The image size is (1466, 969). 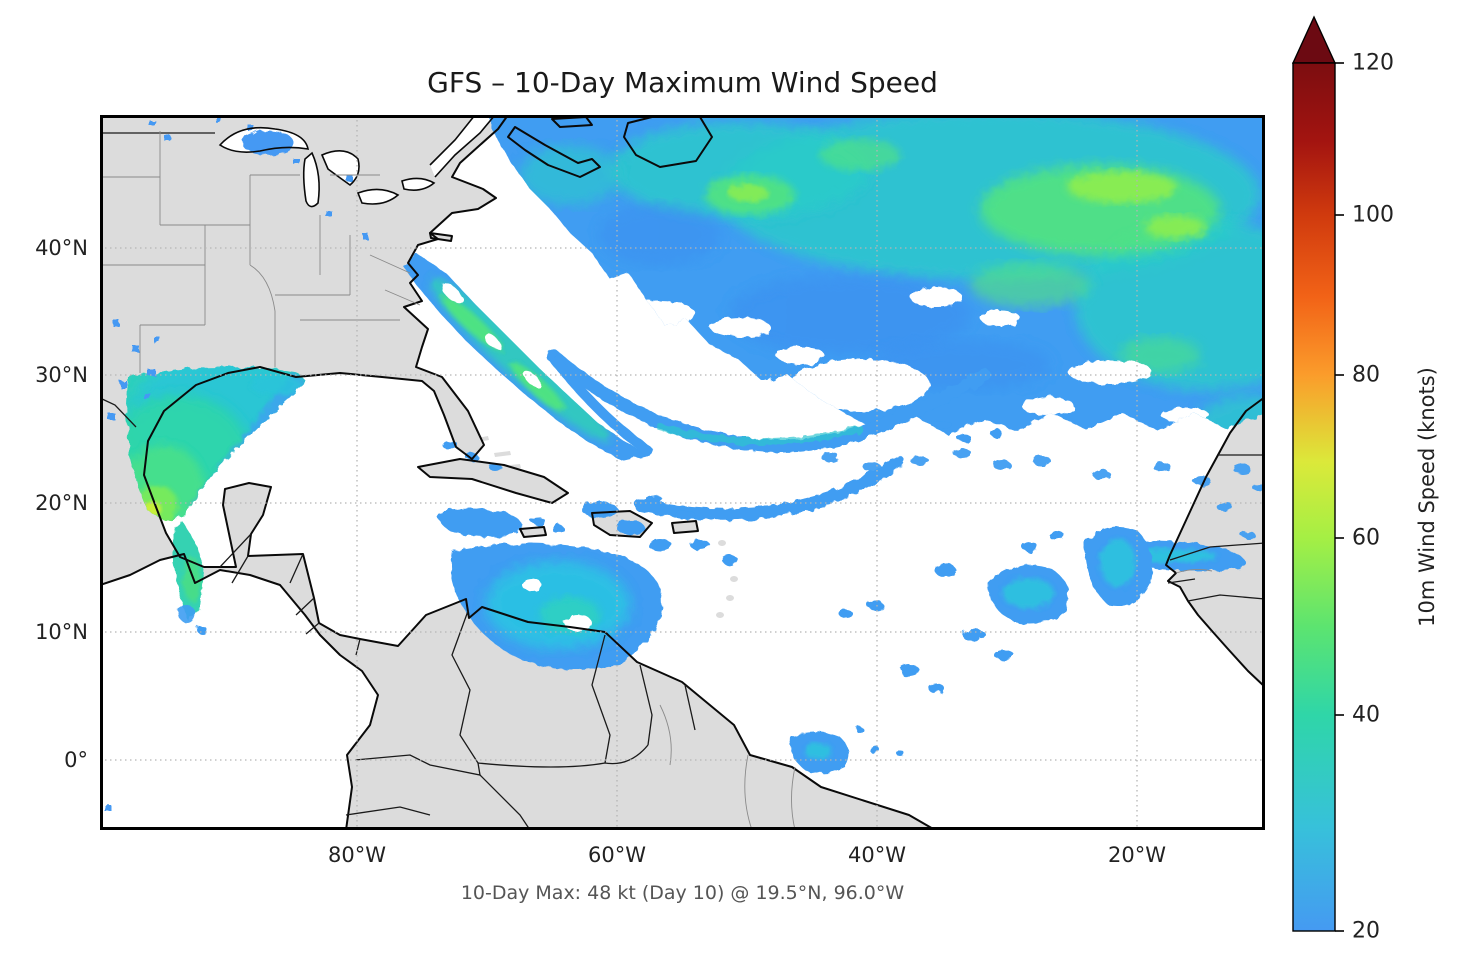 What do you see at coordinates (1339, 497) in the screenshot?
I see `colorbar-tick-marks` at bounding box center [1339, 497].